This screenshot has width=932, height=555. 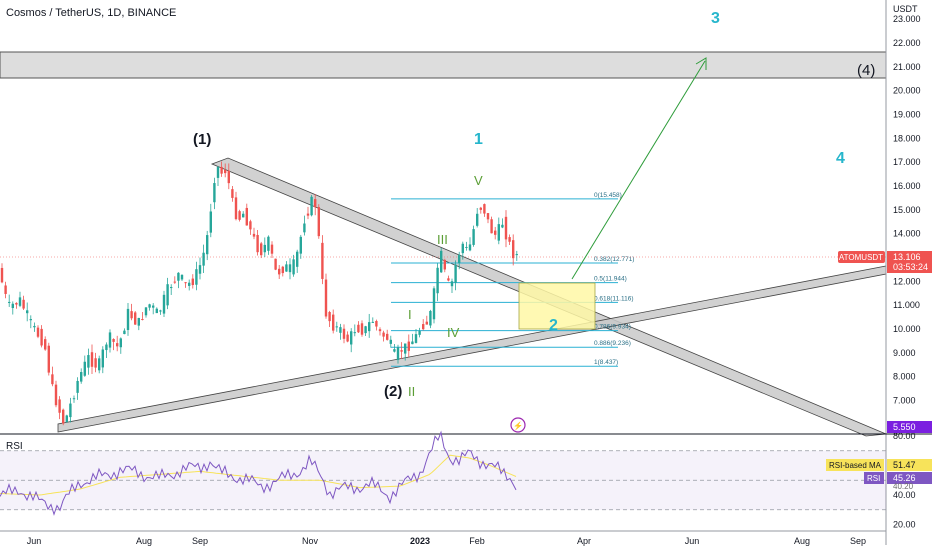 I want to click on symbol-badge-label: ATOMUSDT, so click(x=861, y=257).